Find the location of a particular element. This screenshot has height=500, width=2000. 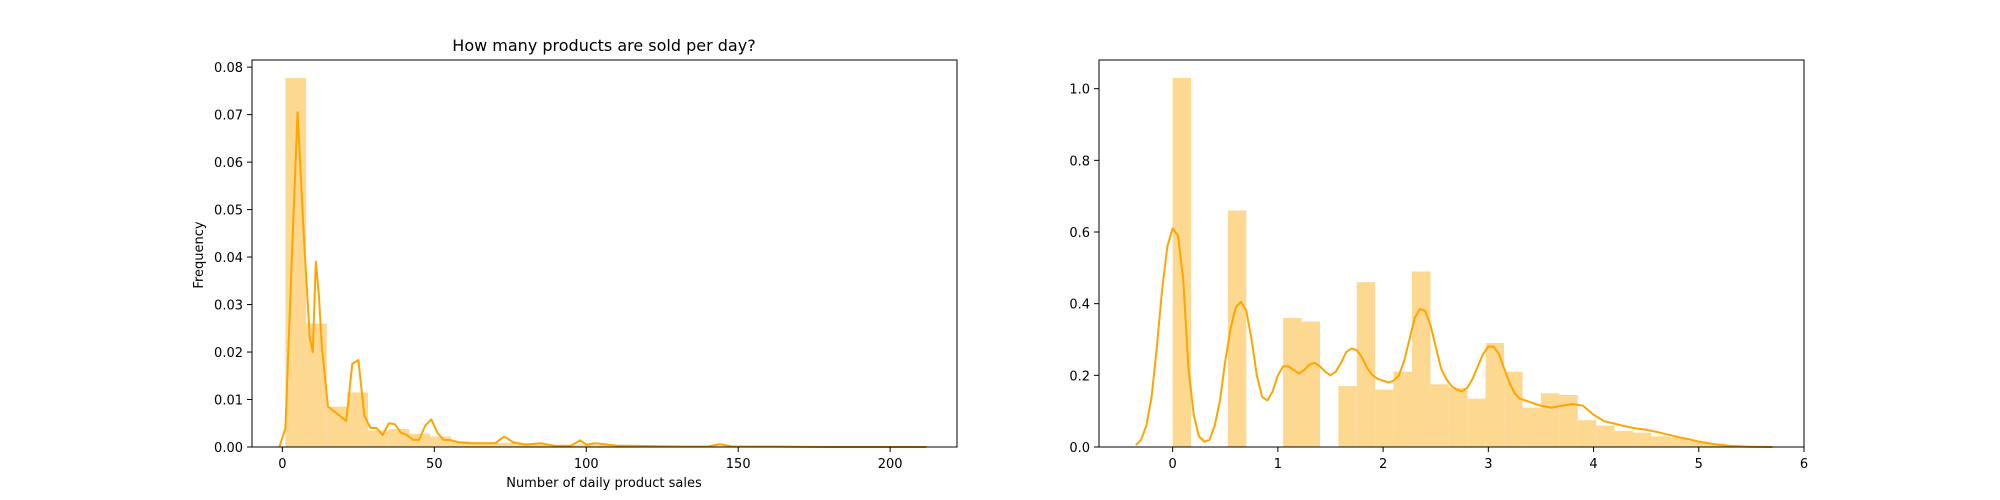

y-tick-label: 0.0 is located at coordinates (1079, 448).